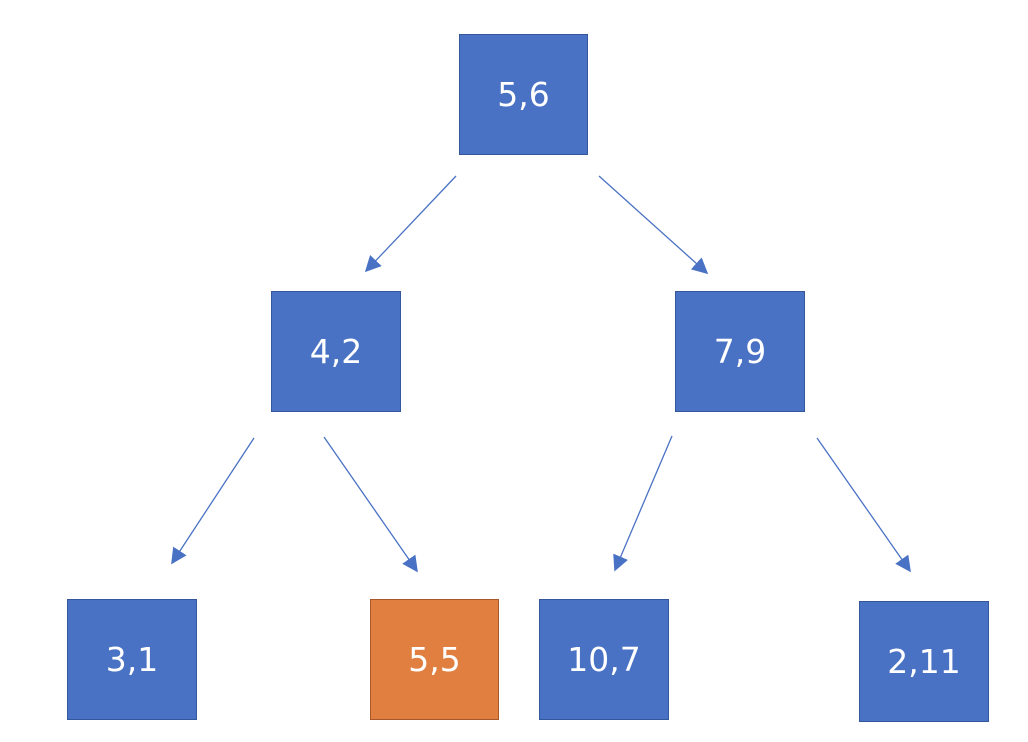  I want to click on node-left-left: 3,1, so click(132, 659).